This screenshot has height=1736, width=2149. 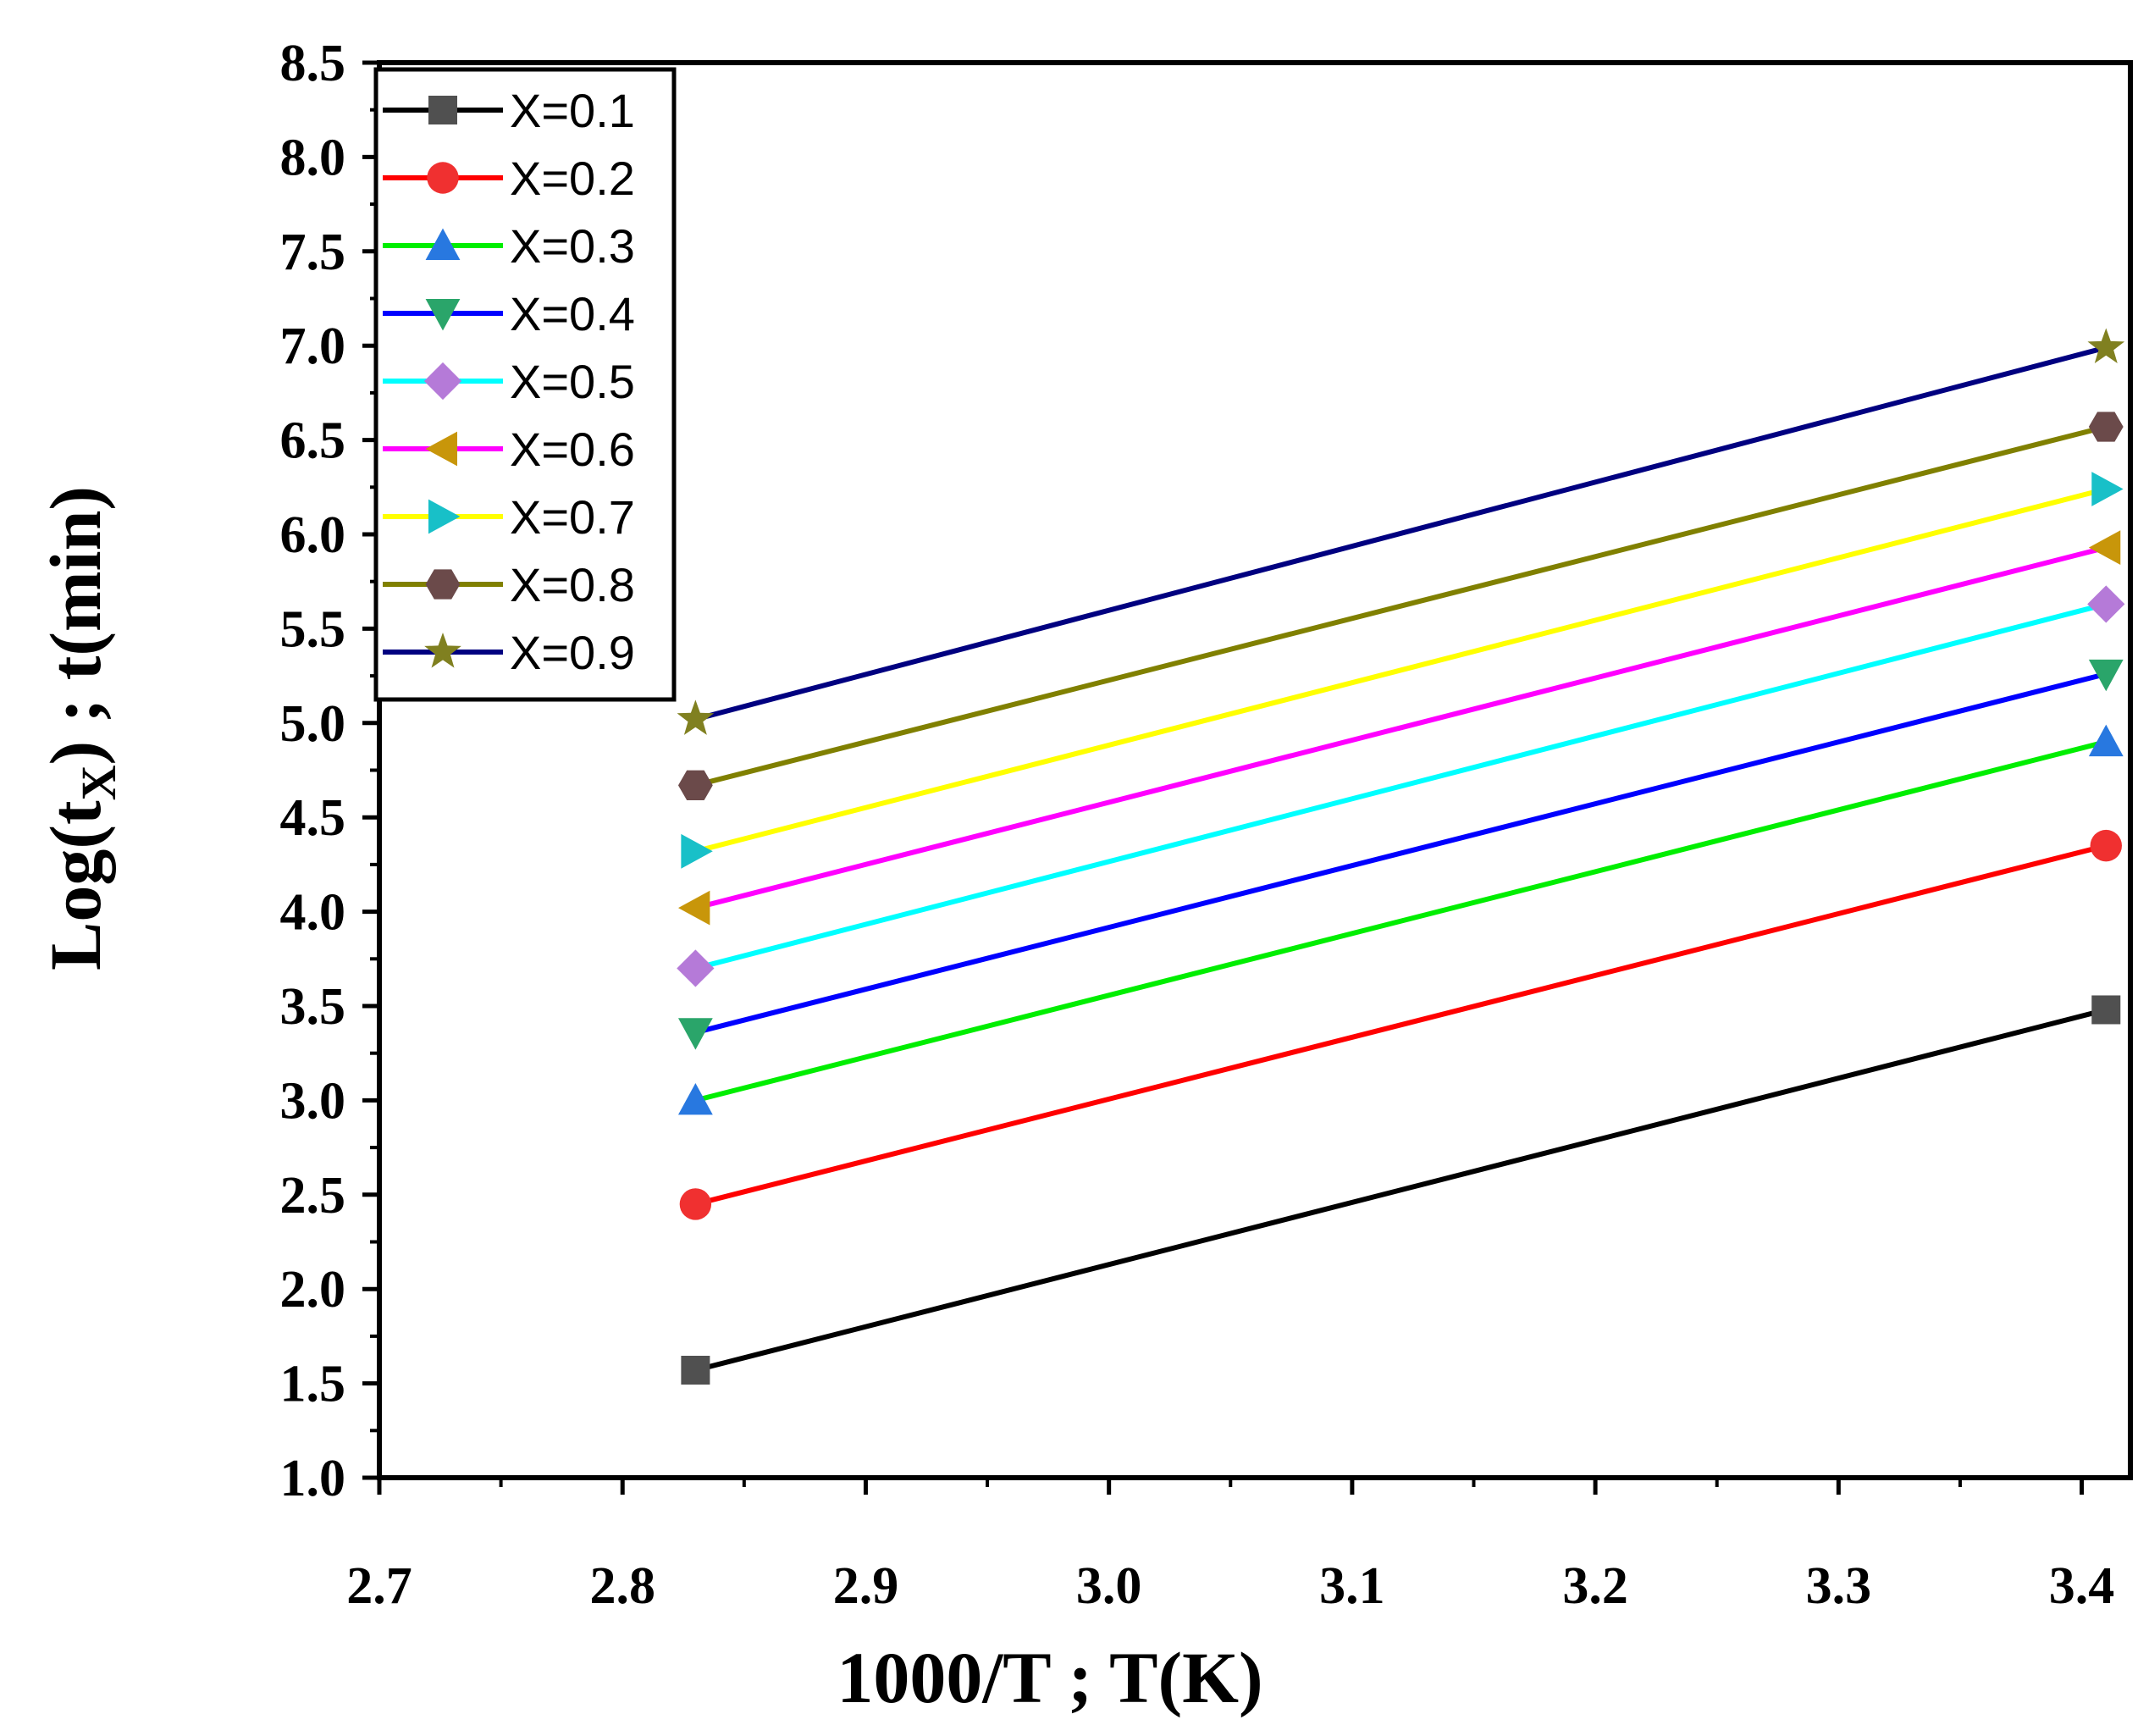 What do you see at coordinates (313, 157) in the screenshot?
I see `y-tick-label: 8.0` at bounding box center [313, 157].